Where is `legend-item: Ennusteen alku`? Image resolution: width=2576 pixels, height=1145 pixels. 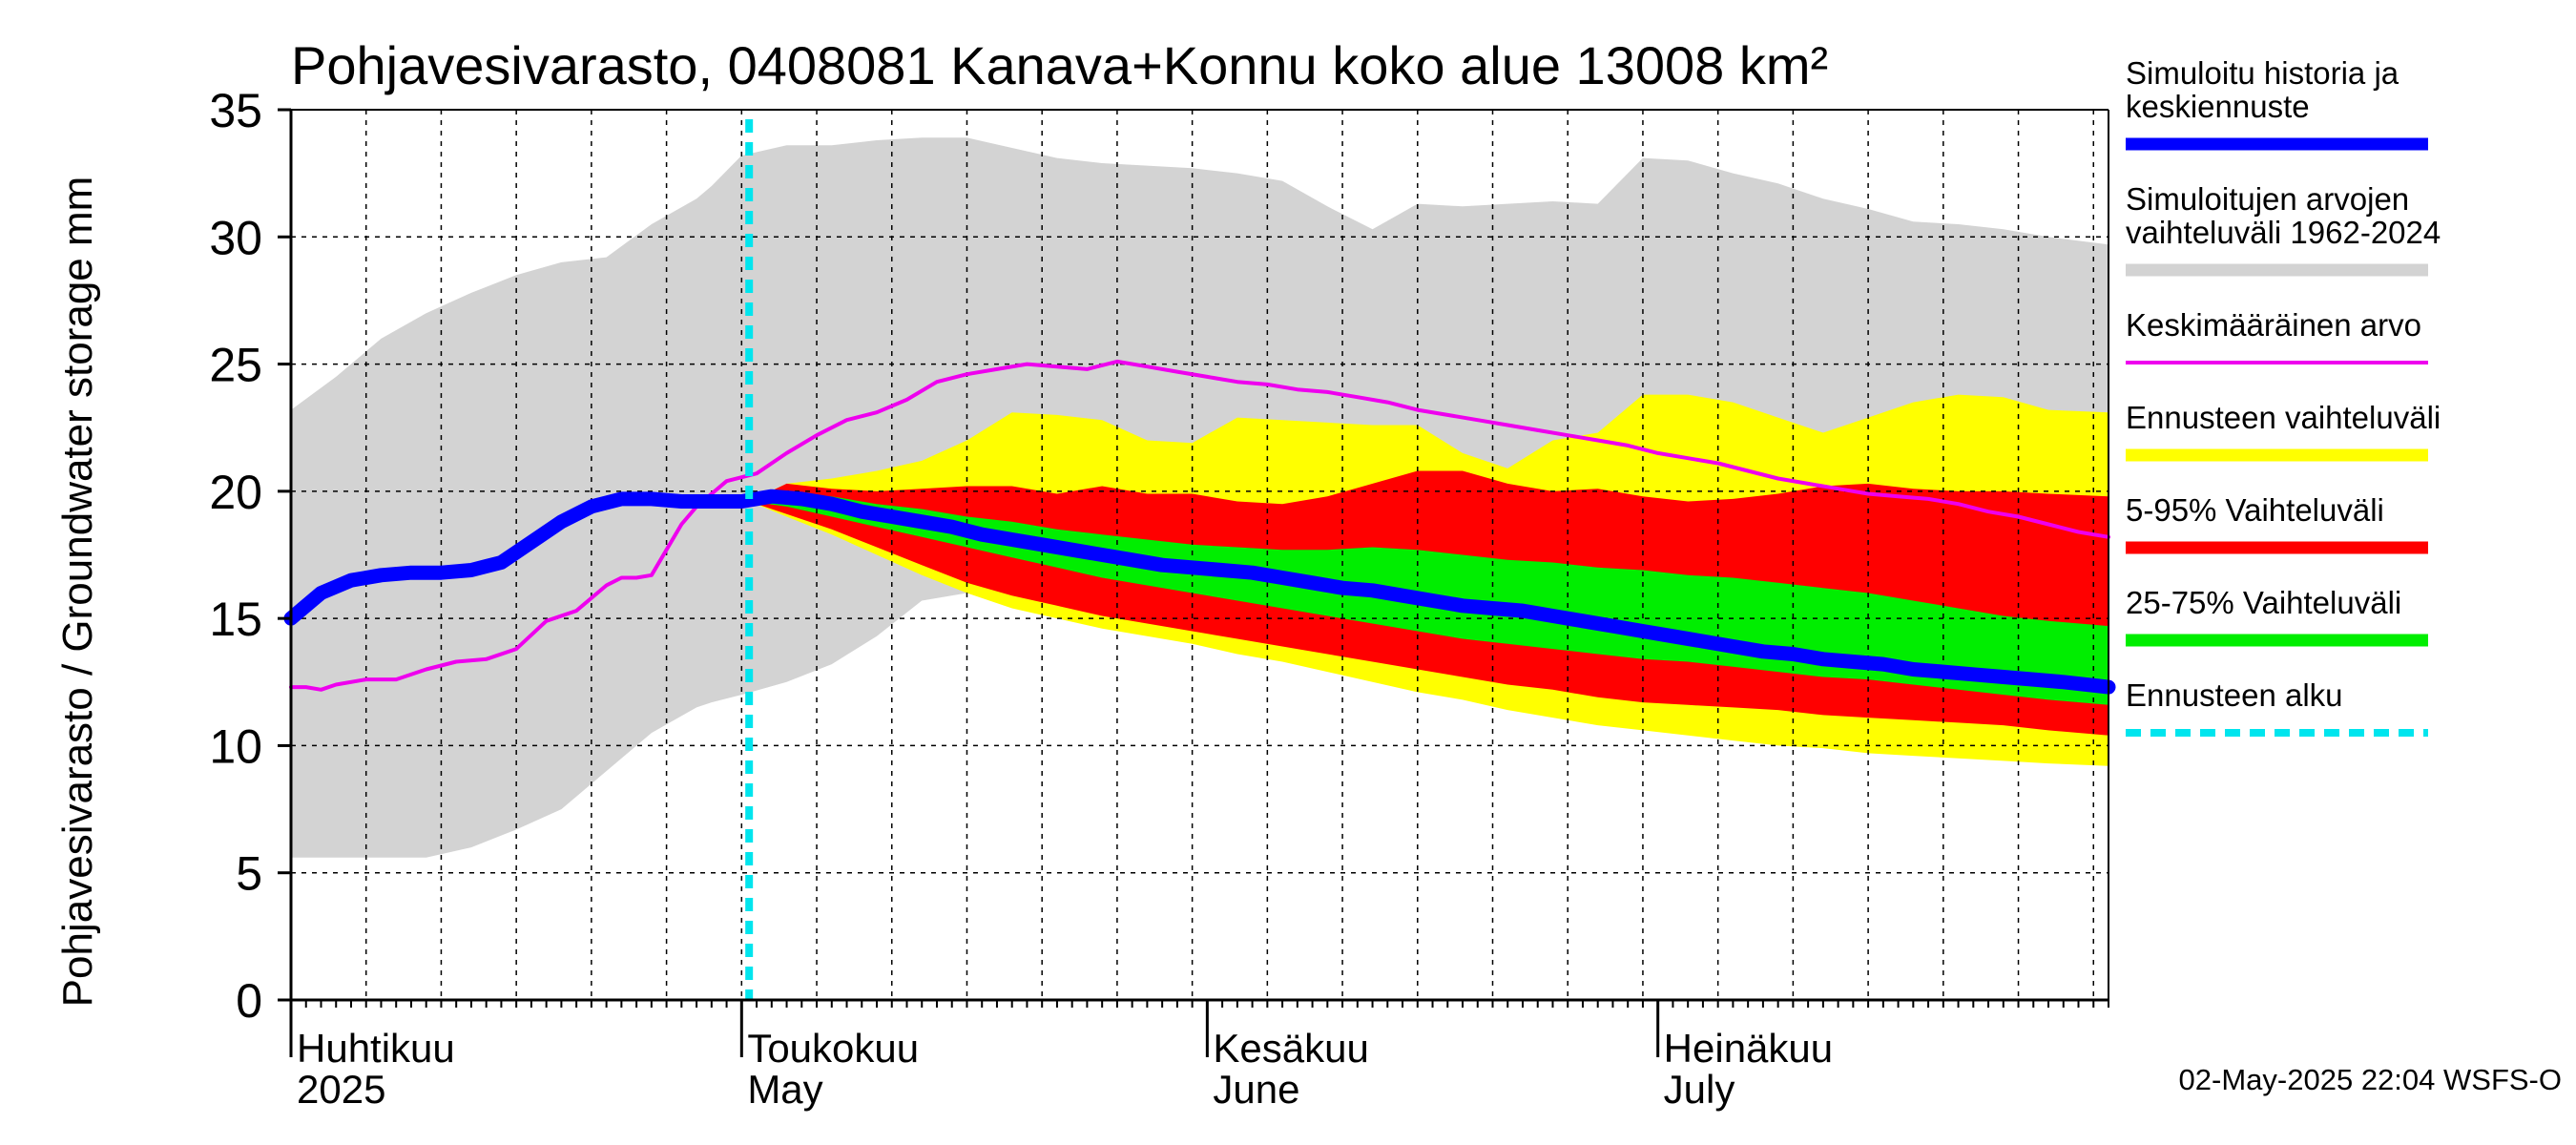
legend-item: Ennusteen alku is located at coordinates (2277, 707).